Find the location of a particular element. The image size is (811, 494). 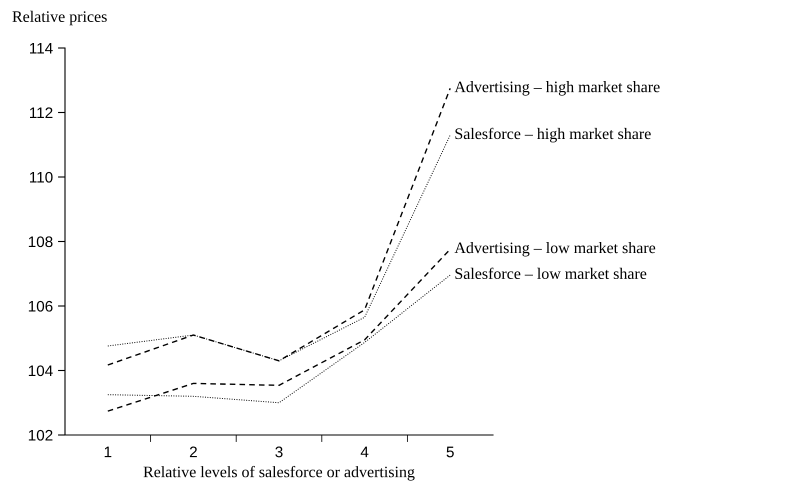

series-label: Salesforce – low market share is located at coordinates (550, 274).